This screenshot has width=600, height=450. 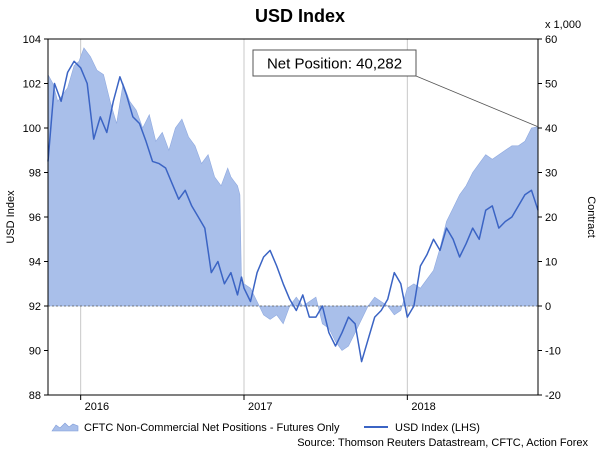 I want to click on right-axis-title: Contract, so click(x=591, y=217).